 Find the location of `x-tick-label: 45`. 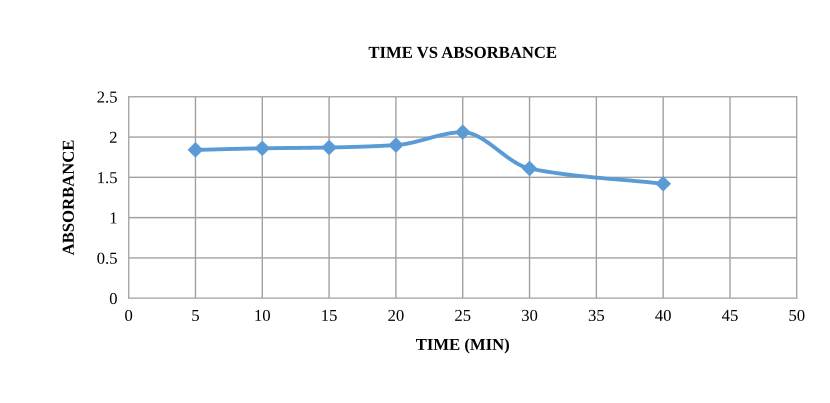

x-tick-label: 45 is located at coordinates (730, 316).